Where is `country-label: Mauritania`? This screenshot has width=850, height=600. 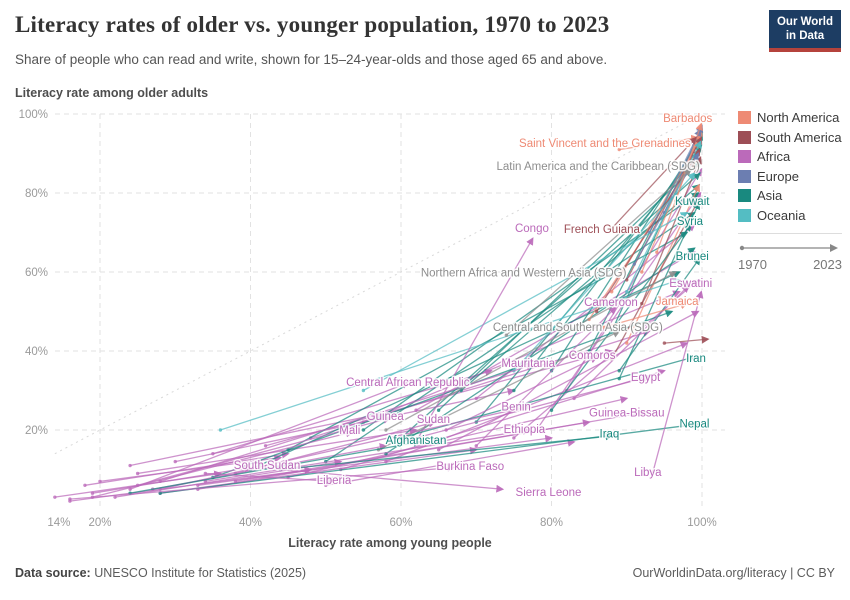
country-label: Mauritania is located at coordinates (528, 363).